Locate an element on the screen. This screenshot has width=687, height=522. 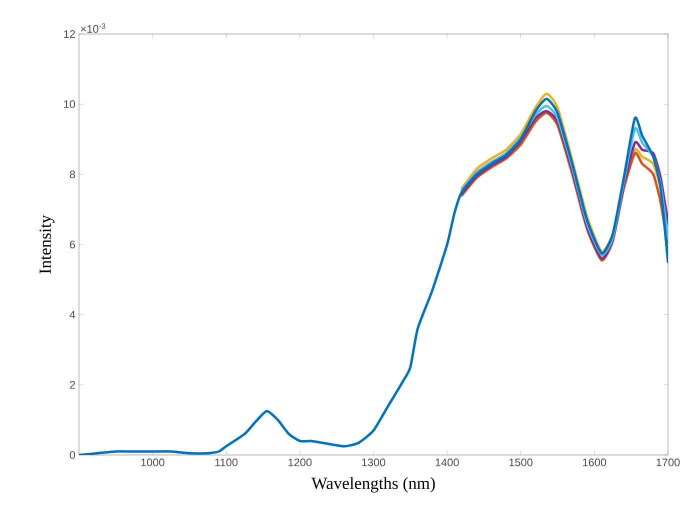
y-tick-label: 10 is located at coordinates (70, 104).